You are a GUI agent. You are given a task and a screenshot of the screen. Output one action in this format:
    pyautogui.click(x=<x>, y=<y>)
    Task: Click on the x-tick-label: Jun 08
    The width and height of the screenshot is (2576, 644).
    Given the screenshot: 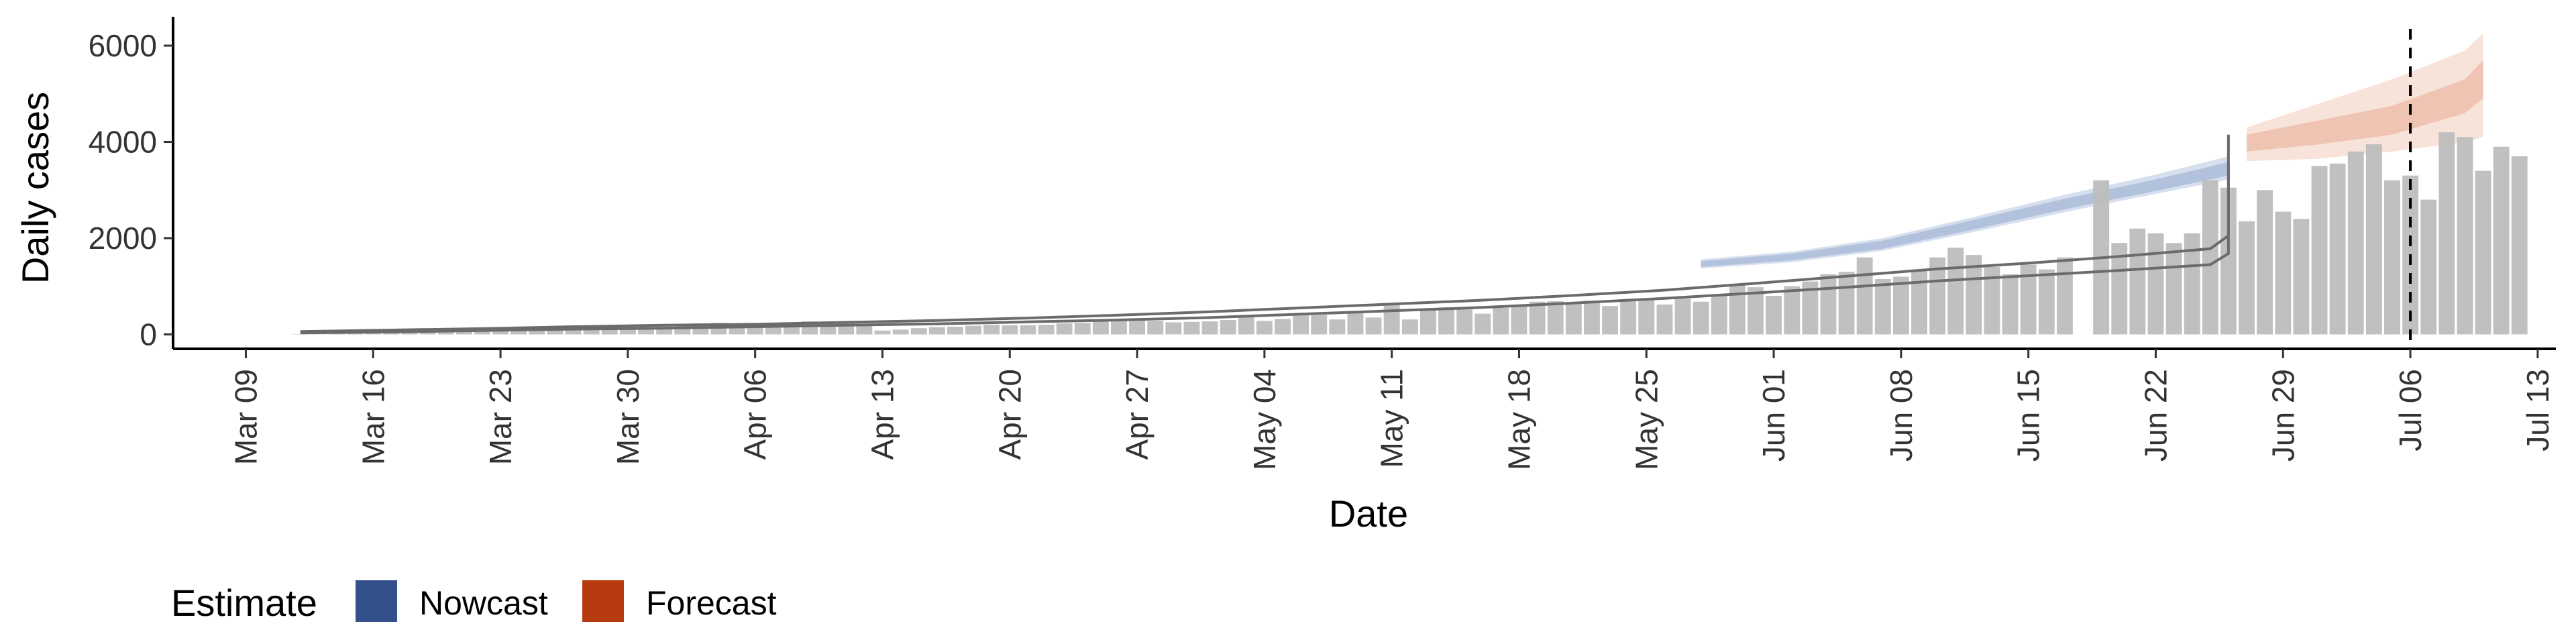 What is the action you would take?
    pyautogui.click(x=1901, y=415)
    